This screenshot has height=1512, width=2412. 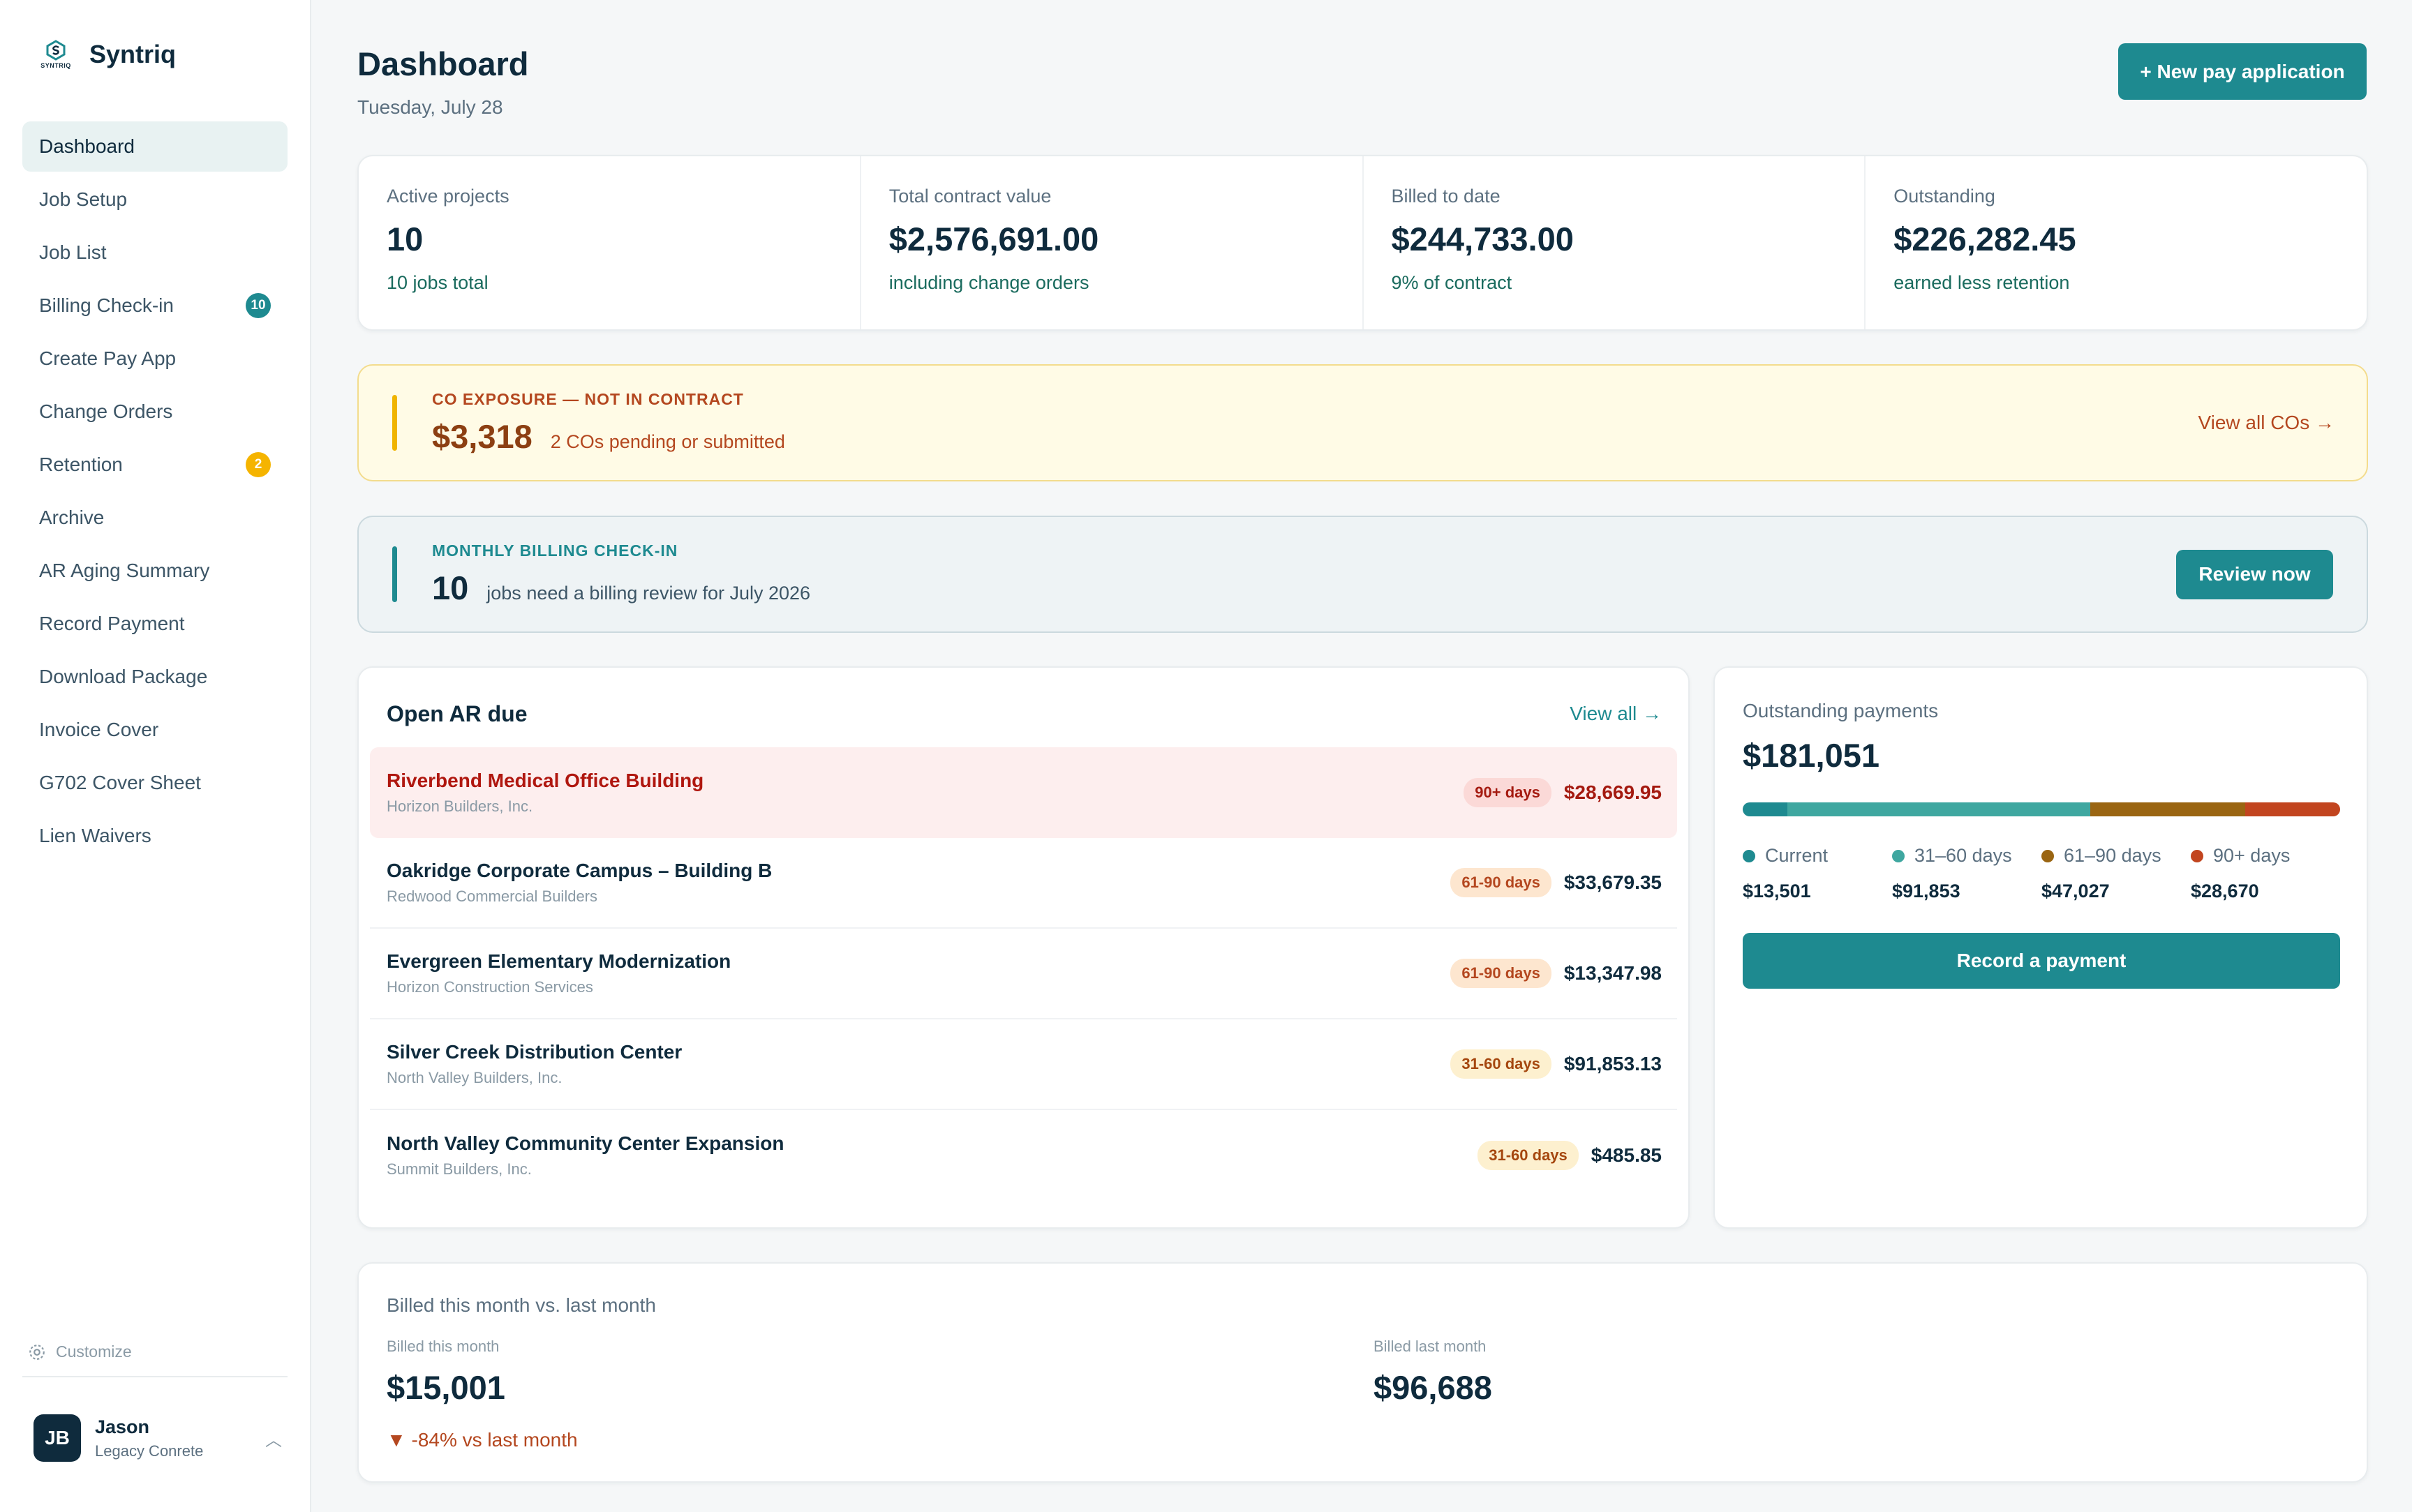 What do you see at coordinates (2254, 574) in the screenshot?
I see `review-now-button: Review now` at bounding box center [2254, 574].